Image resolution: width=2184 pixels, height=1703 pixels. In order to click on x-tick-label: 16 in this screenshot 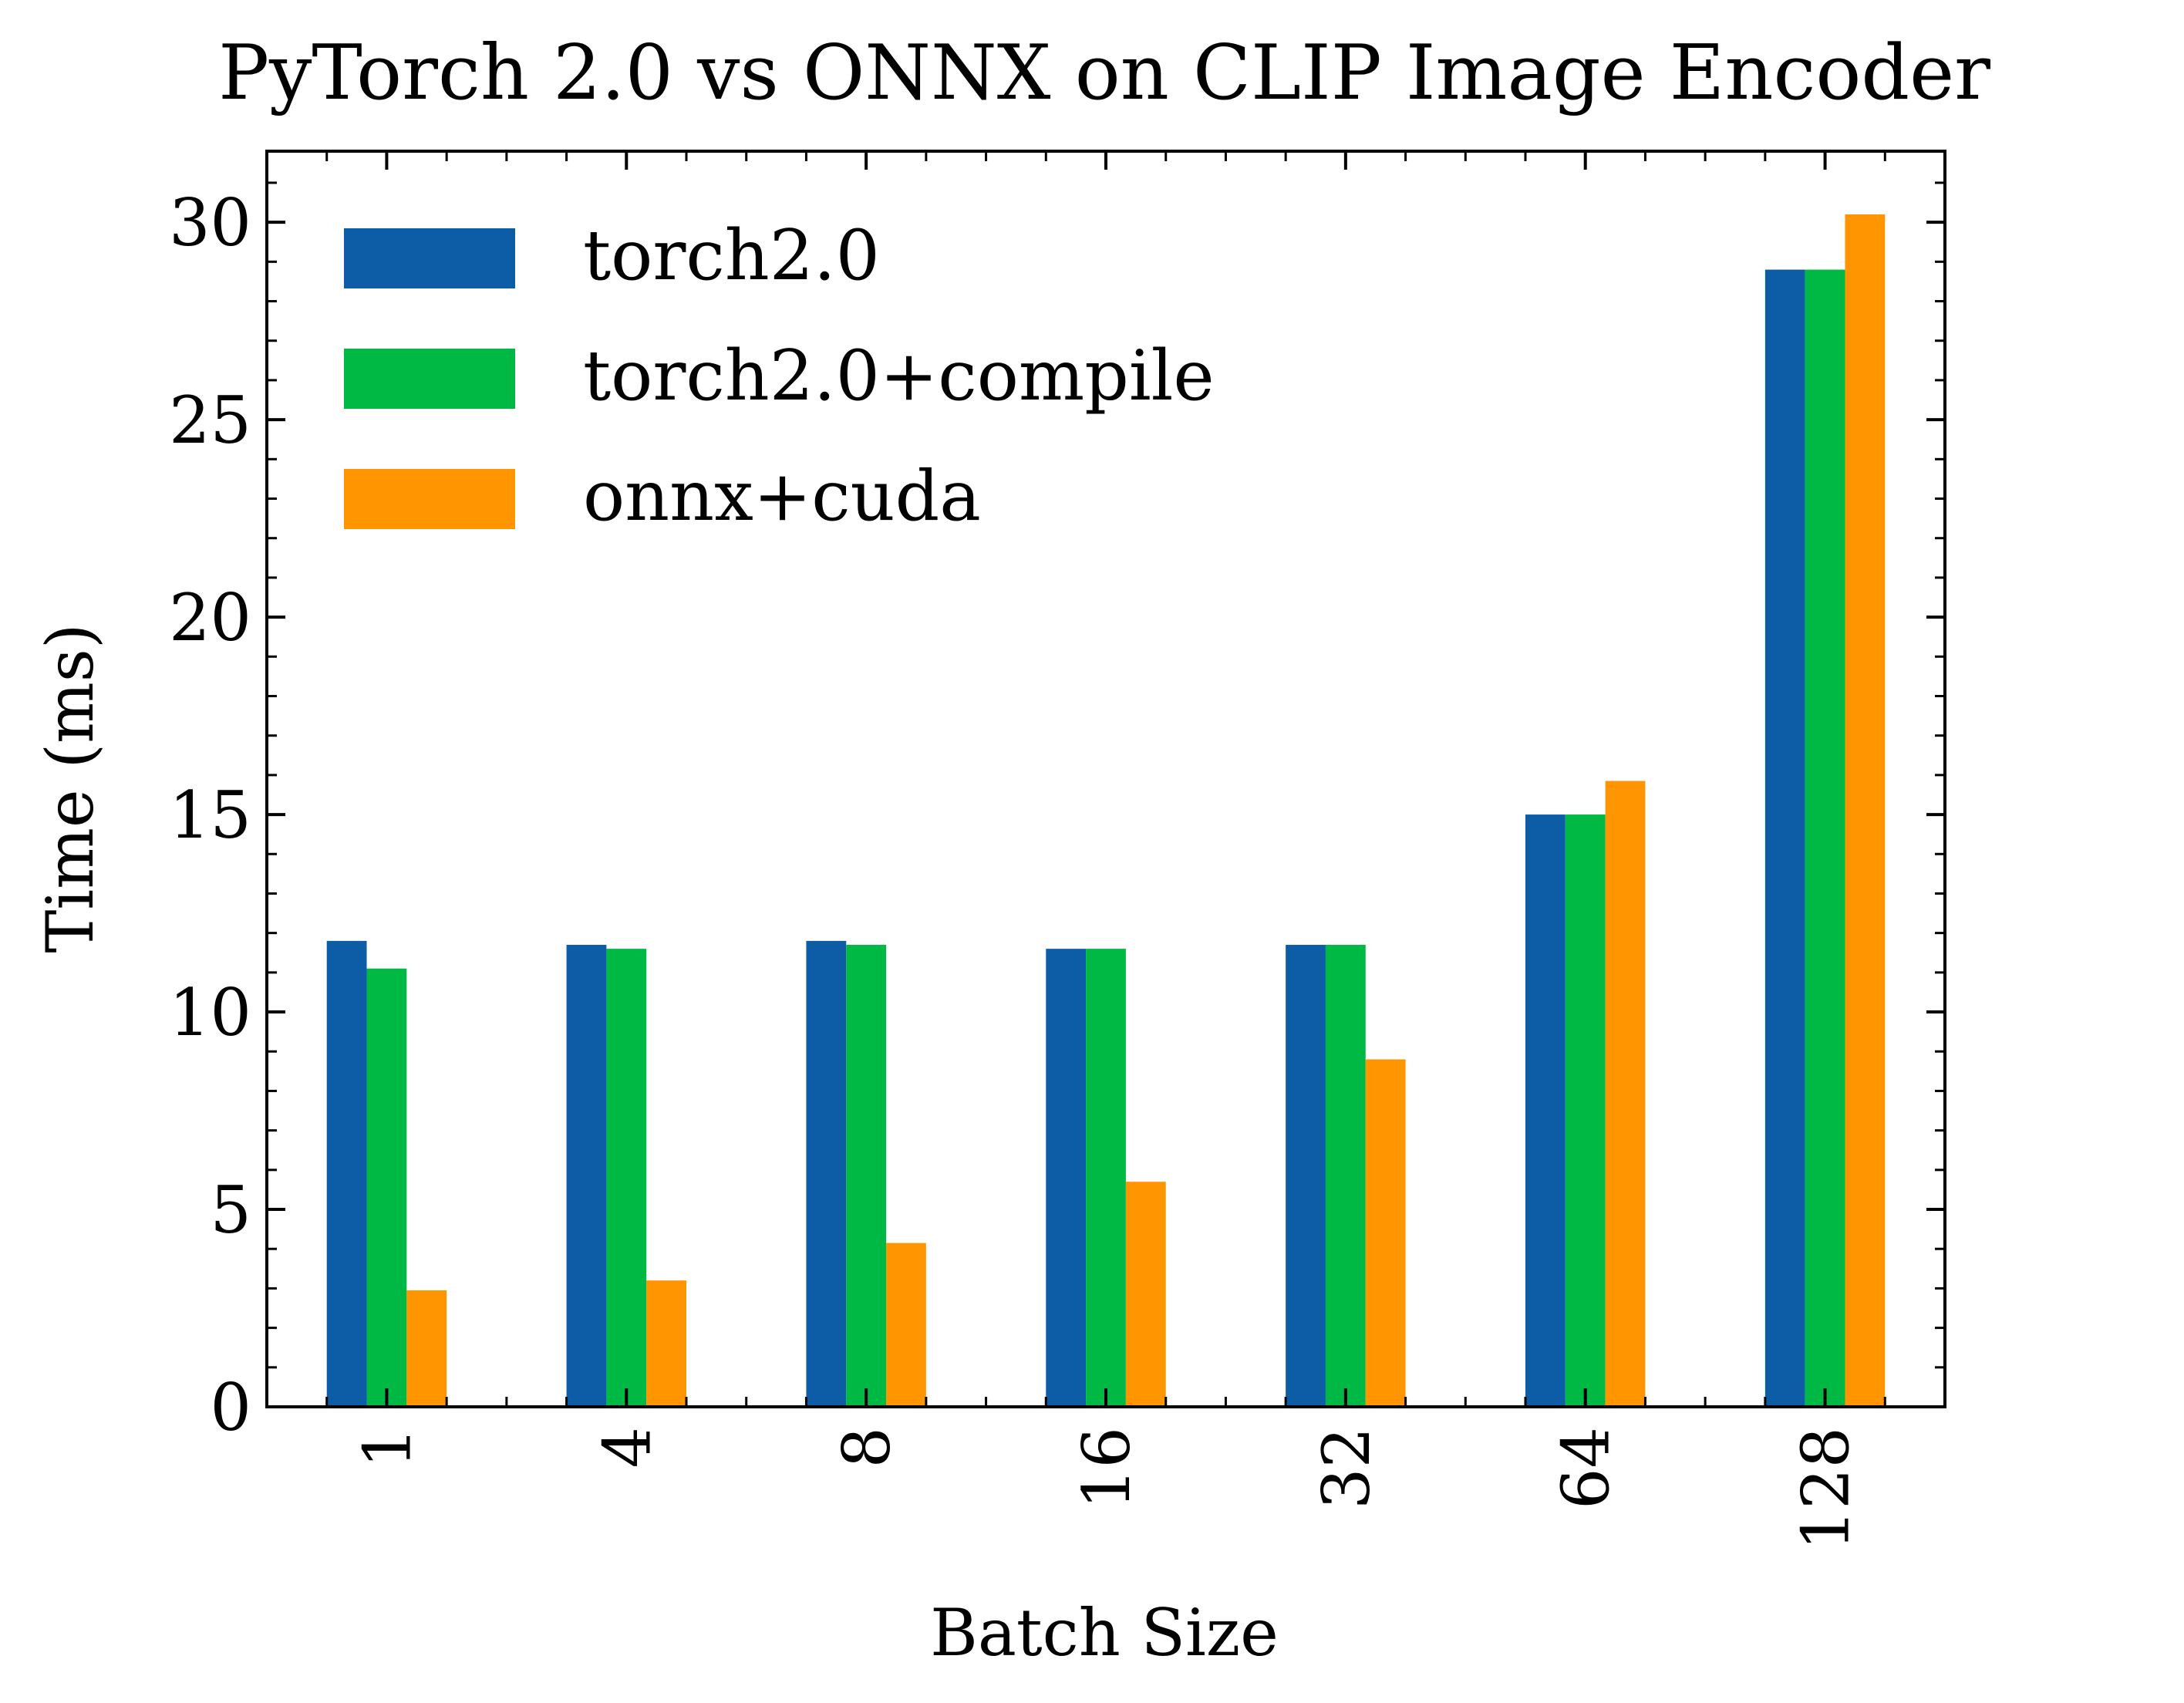, I will do `click(1107, 1468)`.